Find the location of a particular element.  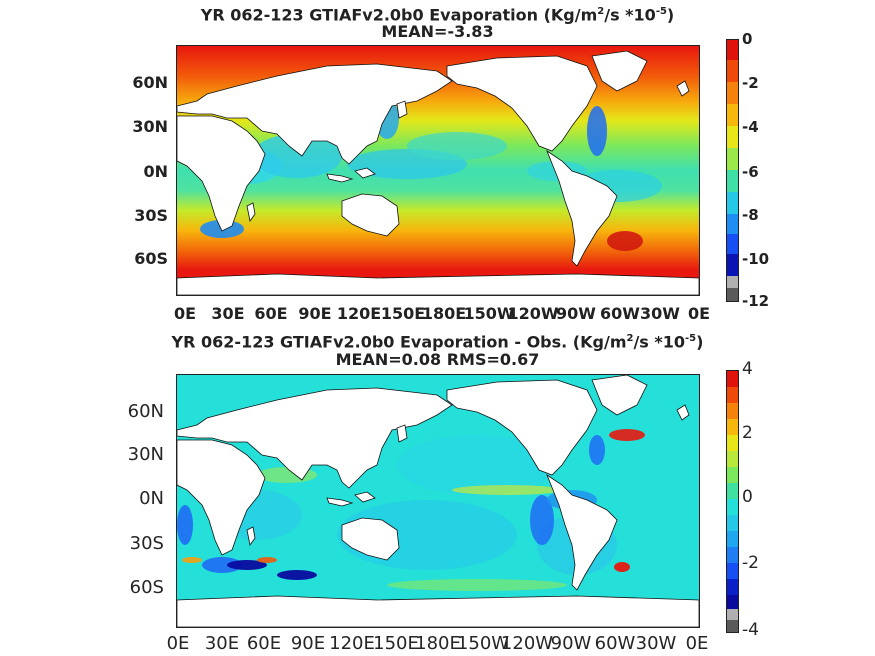

panel1-colorbar-label: -8 is located at coordinates (750, 215).